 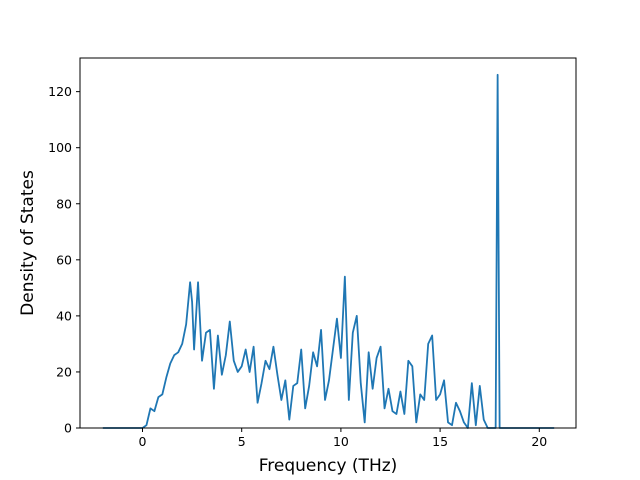 What do you see at coordinates (328, 466) in the screenshot?
I see `x-axis-label: Frequency (THz)` at bounding box center [328, 466].